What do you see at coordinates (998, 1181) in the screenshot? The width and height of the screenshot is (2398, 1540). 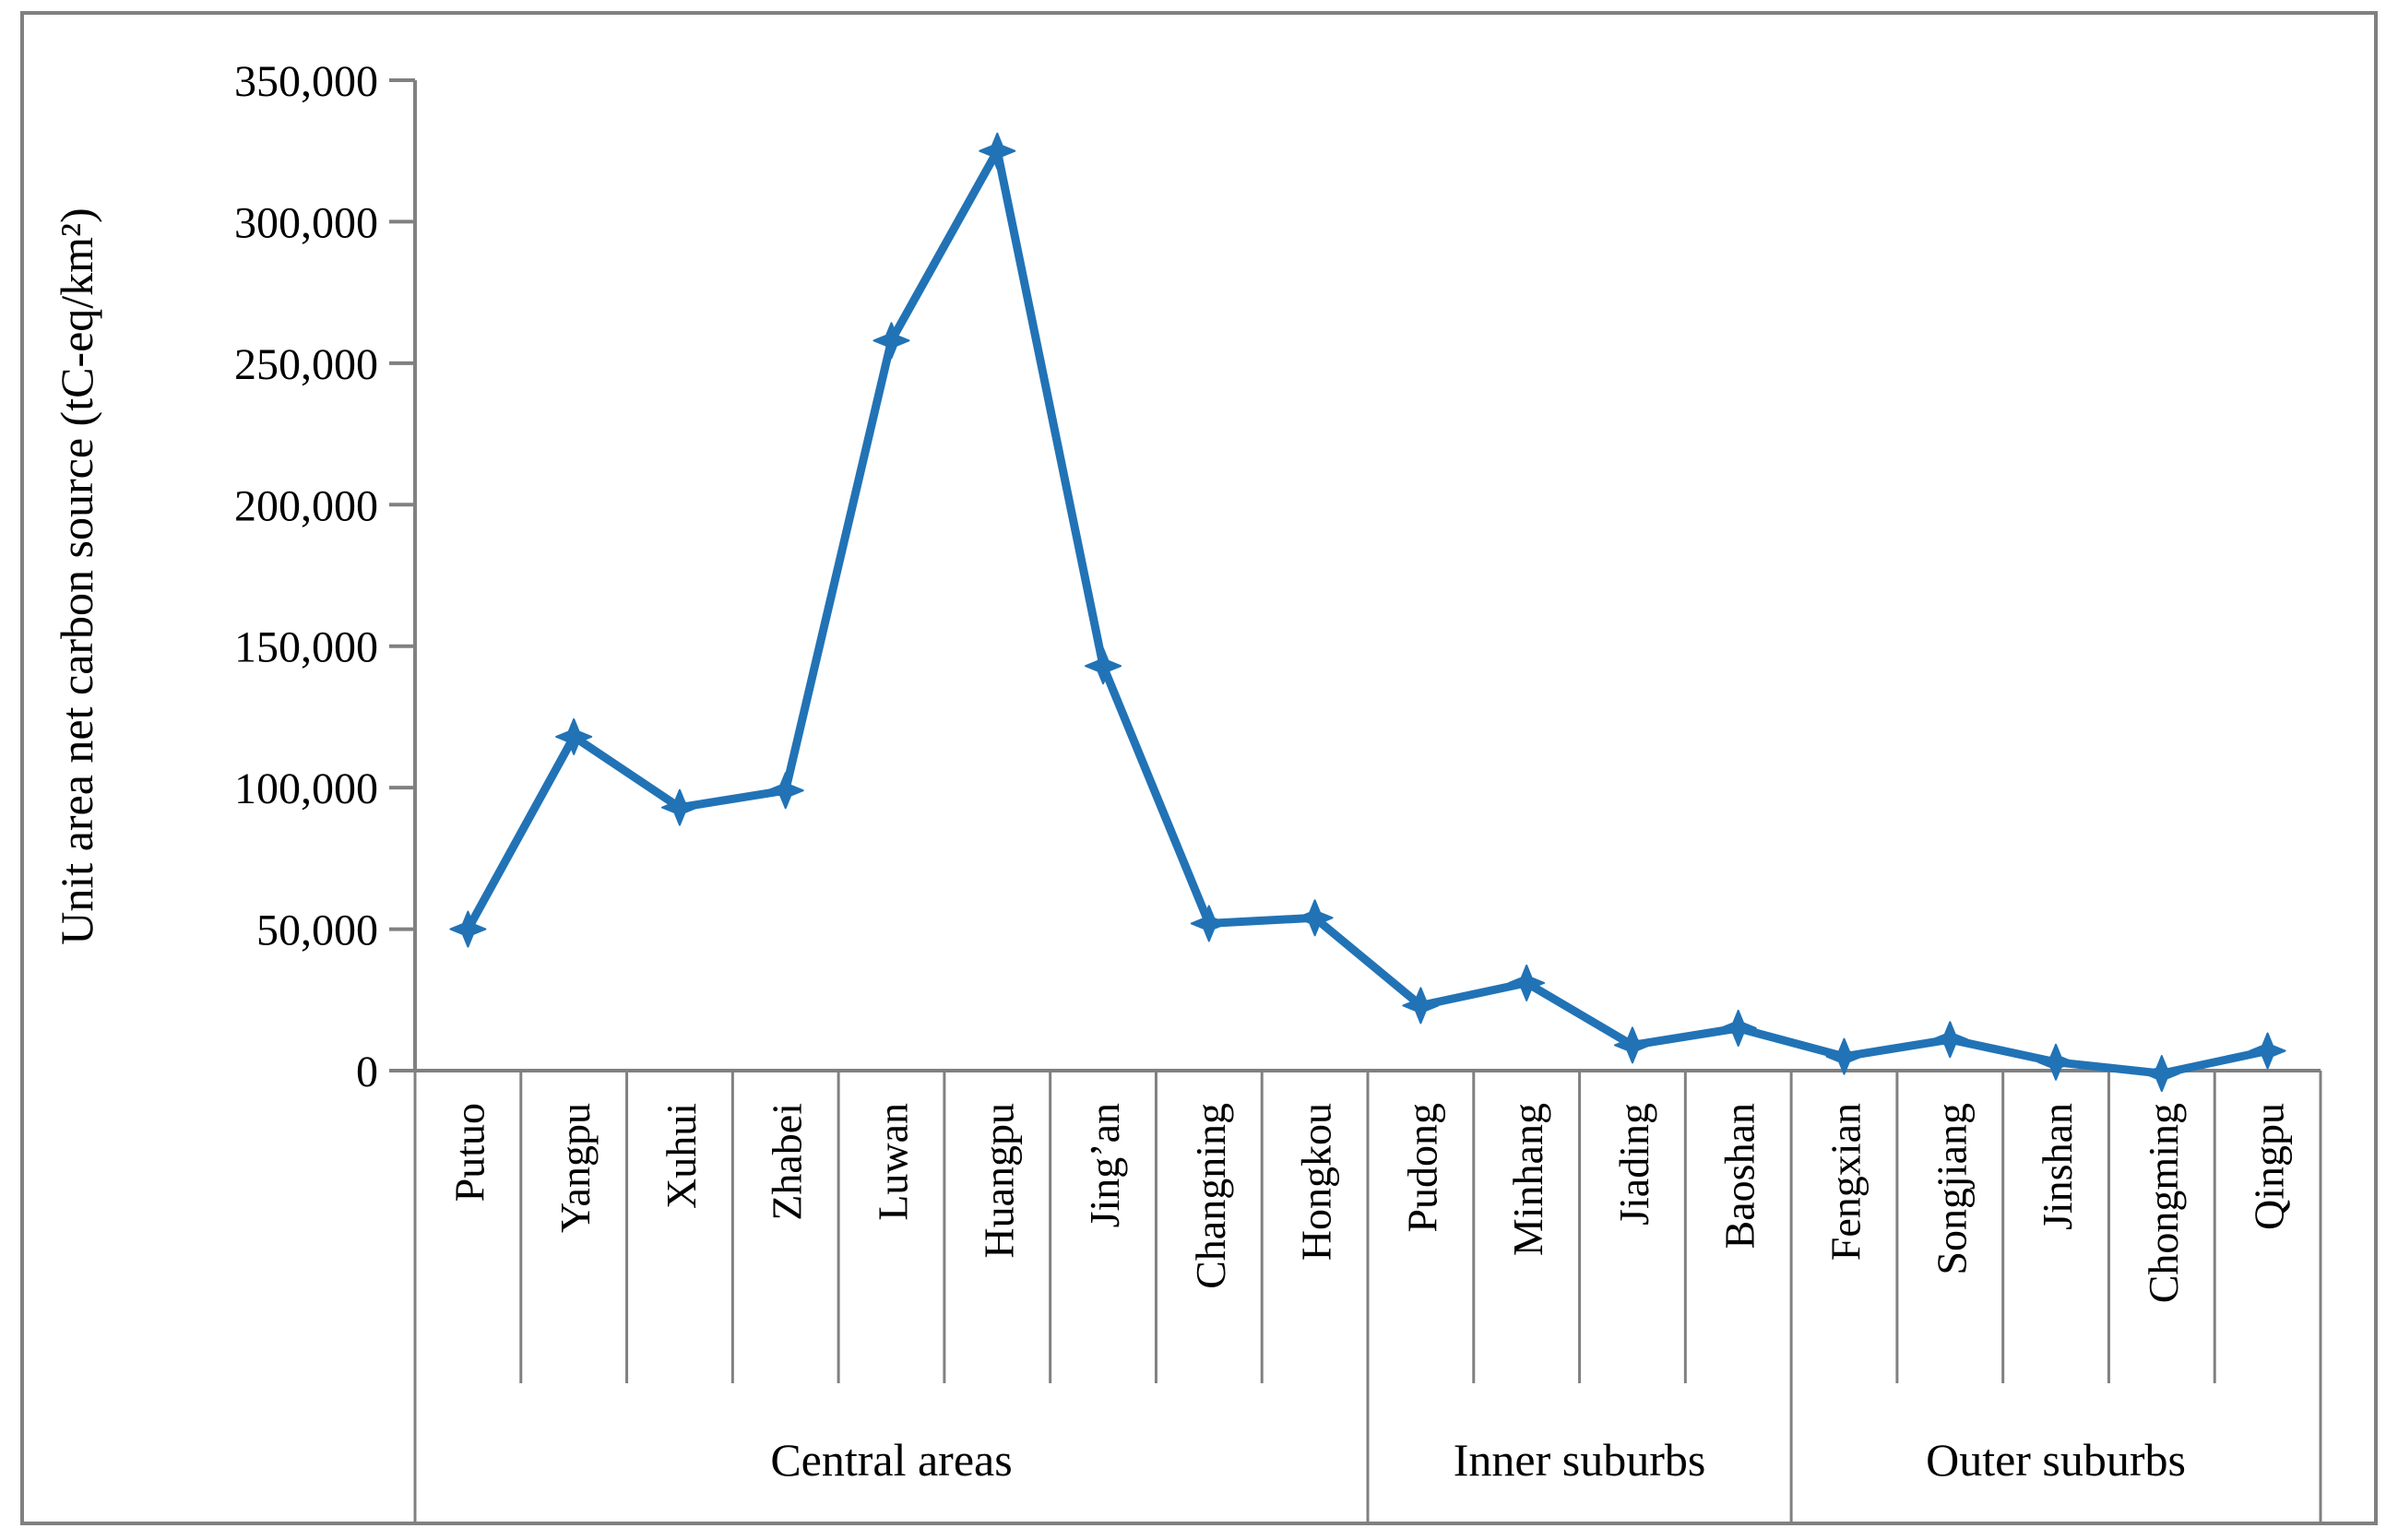 I see `category-label: Huangpu` at bounding box center [998, 1181].